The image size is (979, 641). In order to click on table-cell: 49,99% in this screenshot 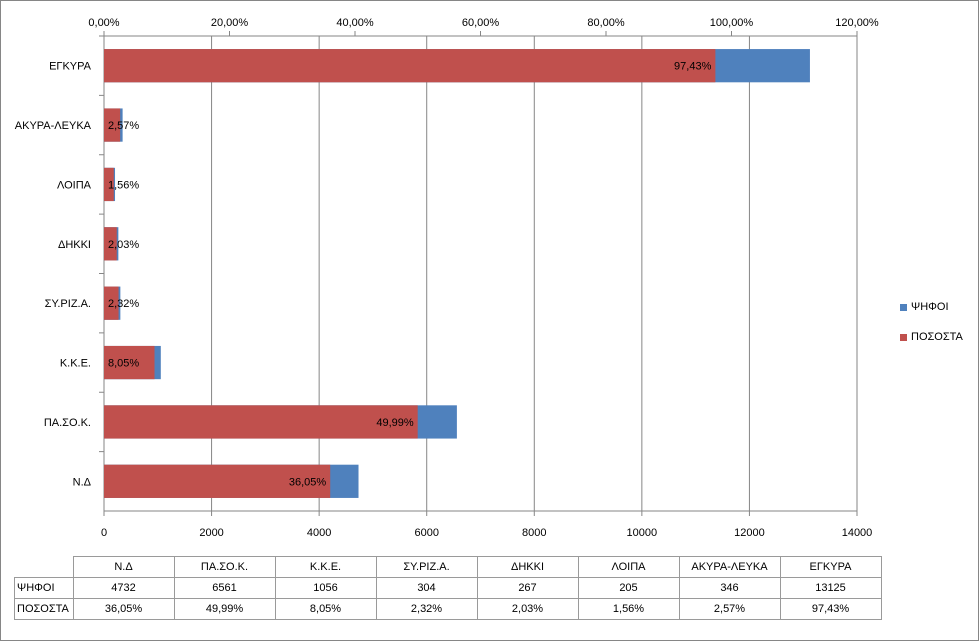, I will do `click(224, 609)`.